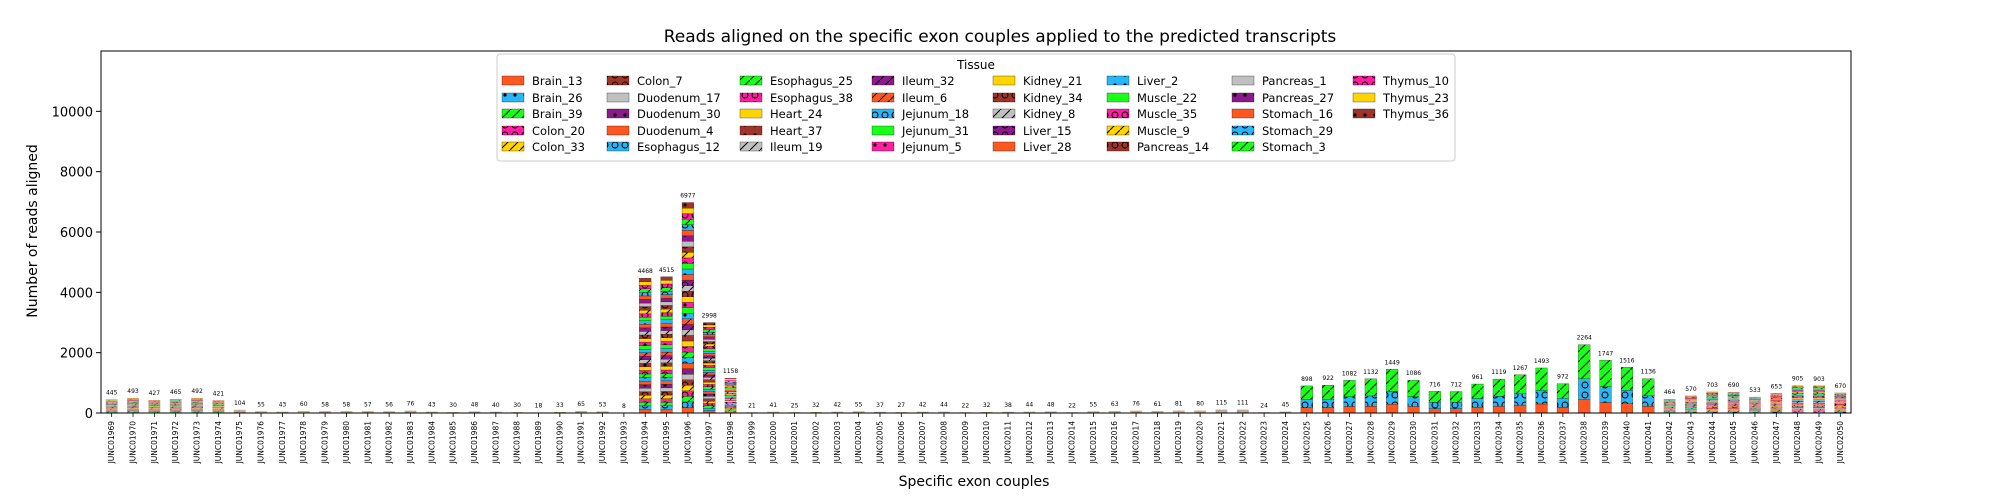 The width and height of the screenshot is (2000, 504). I want to click on x-tick-label: JUNC02001, so click(794, 443).